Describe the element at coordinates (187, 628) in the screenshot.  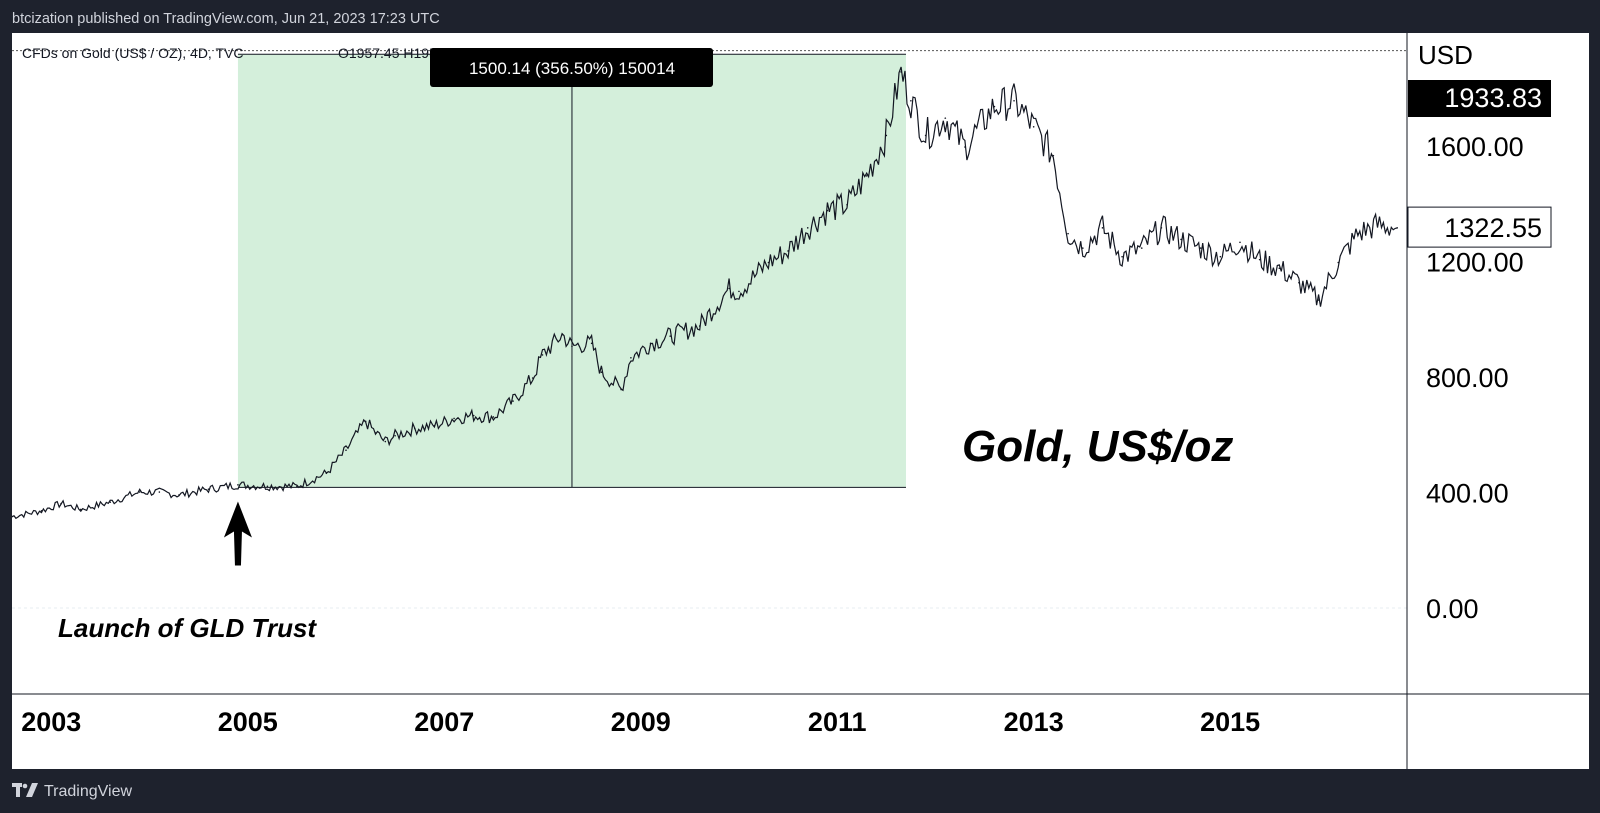
I see `event-label: Launch of GLD Trust` at that location.